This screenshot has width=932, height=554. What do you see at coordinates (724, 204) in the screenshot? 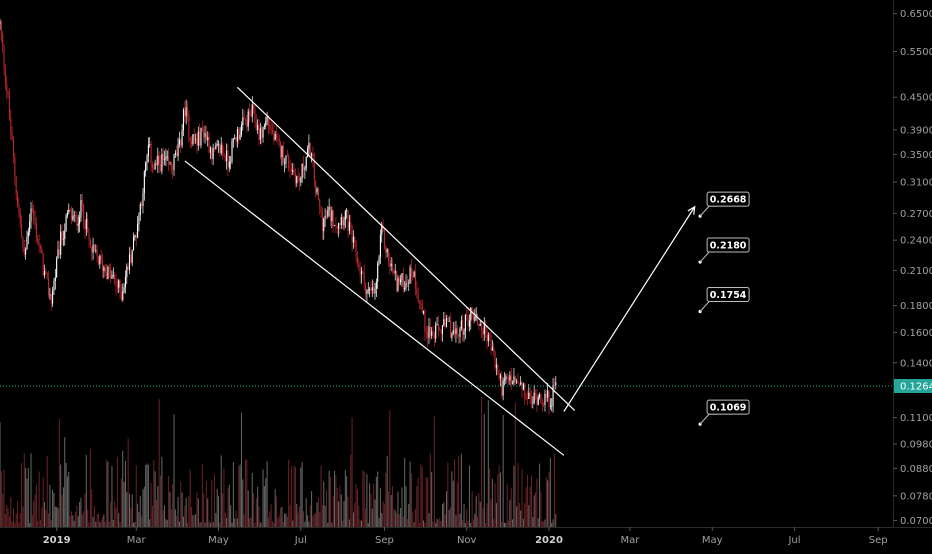
I see `target-callout: 0.2668` at bounding box center [724, 204].